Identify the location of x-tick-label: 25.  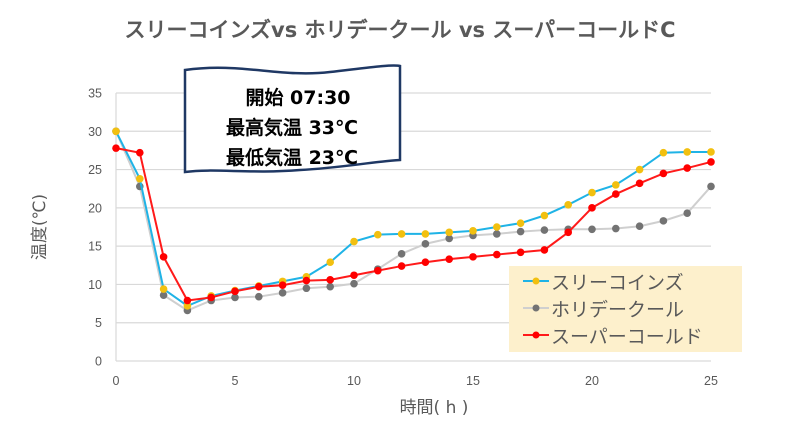
(711, 381).